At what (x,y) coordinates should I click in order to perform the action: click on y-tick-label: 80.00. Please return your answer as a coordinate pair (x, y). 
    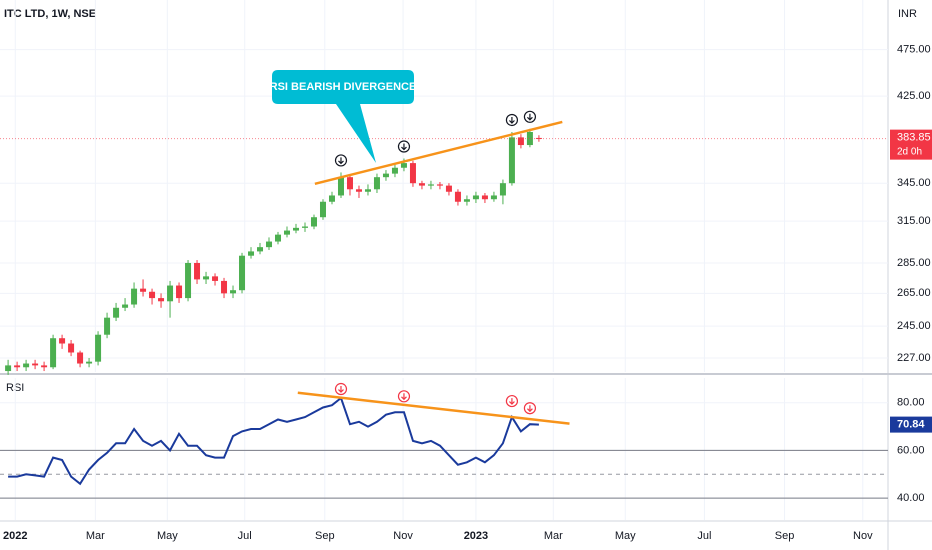
    Looking at the image, I should click on (911, 403).